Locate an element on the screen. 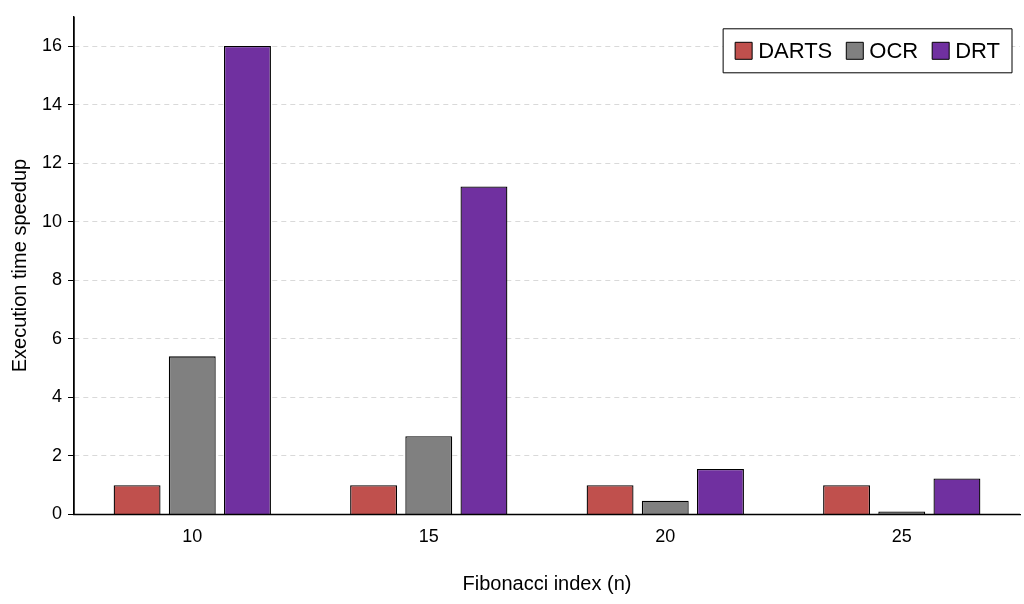  y-tick-label: 4 is located at coordinates (57, 396).